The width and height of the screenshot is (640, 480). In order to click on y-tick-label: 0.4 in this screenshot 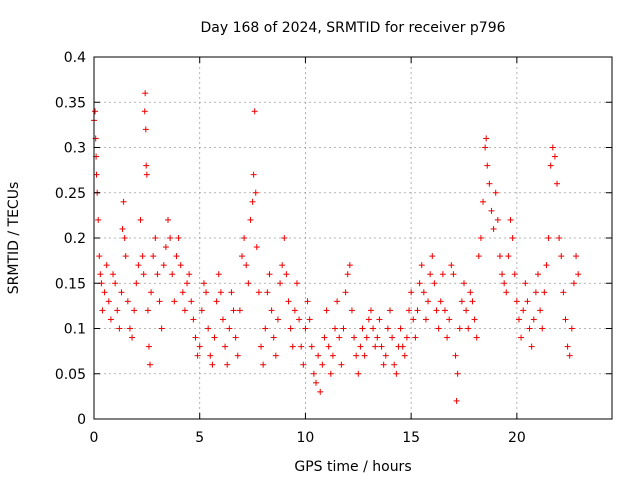, I will do `click(75, 58)`.